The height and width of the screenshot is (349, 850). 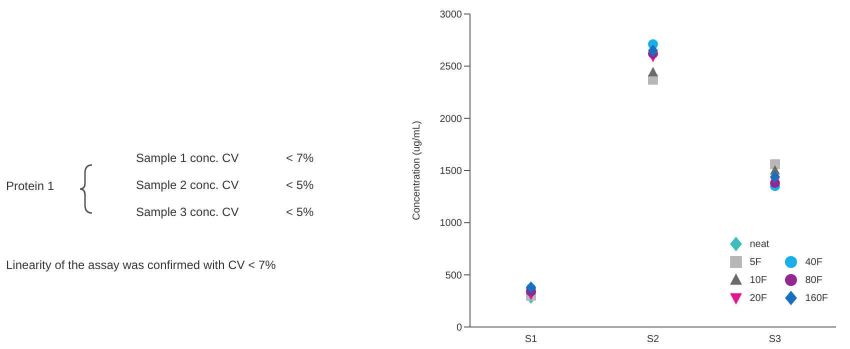 I want to click on y-axis-title: Concentration (ug/mL), so click(x=417, y=170).